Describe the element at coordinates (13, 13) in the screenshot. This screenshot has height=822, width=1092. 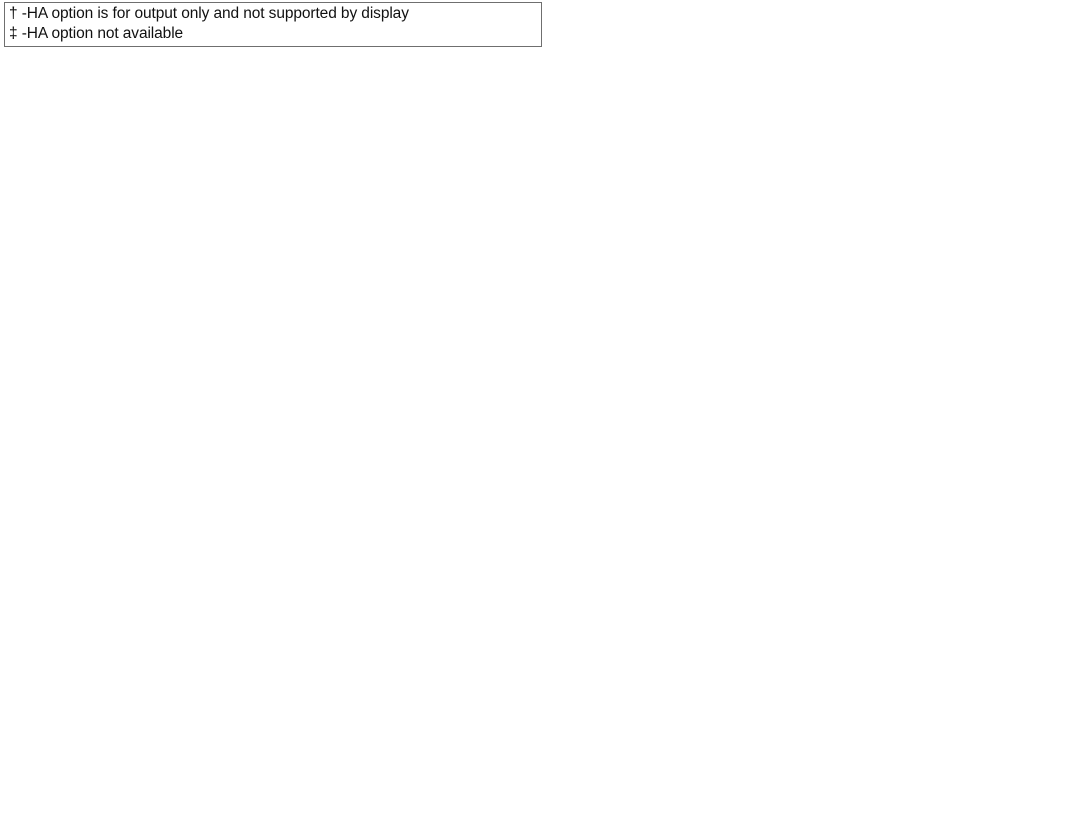
I see `dagger-symbol: †` at that location.